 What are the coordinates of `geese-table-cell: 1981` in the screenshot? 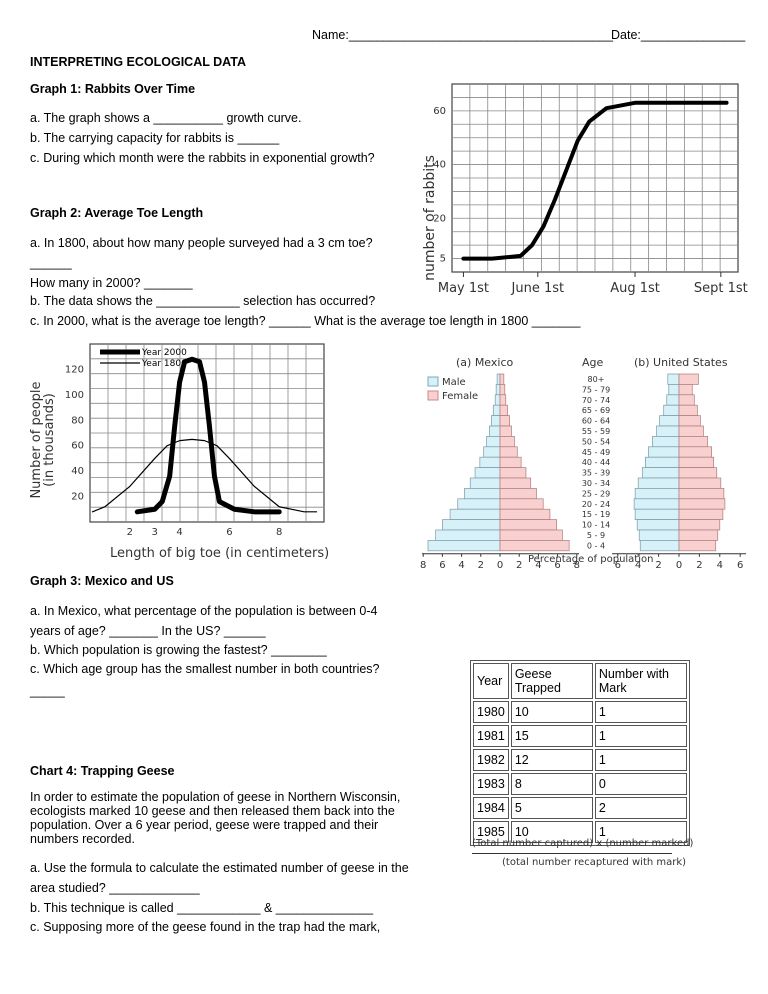 It's located at (491, 736).